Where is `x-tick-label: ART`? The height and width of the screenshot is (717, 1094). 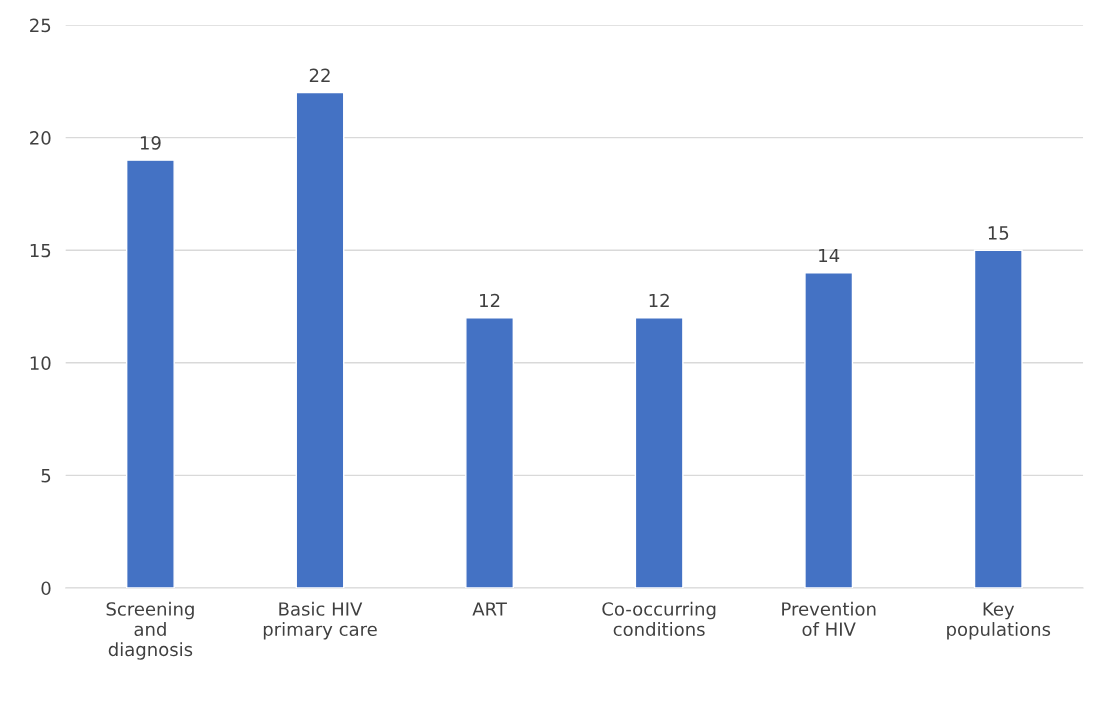
x-tick-label: ART is located at coordinates (489, 609).